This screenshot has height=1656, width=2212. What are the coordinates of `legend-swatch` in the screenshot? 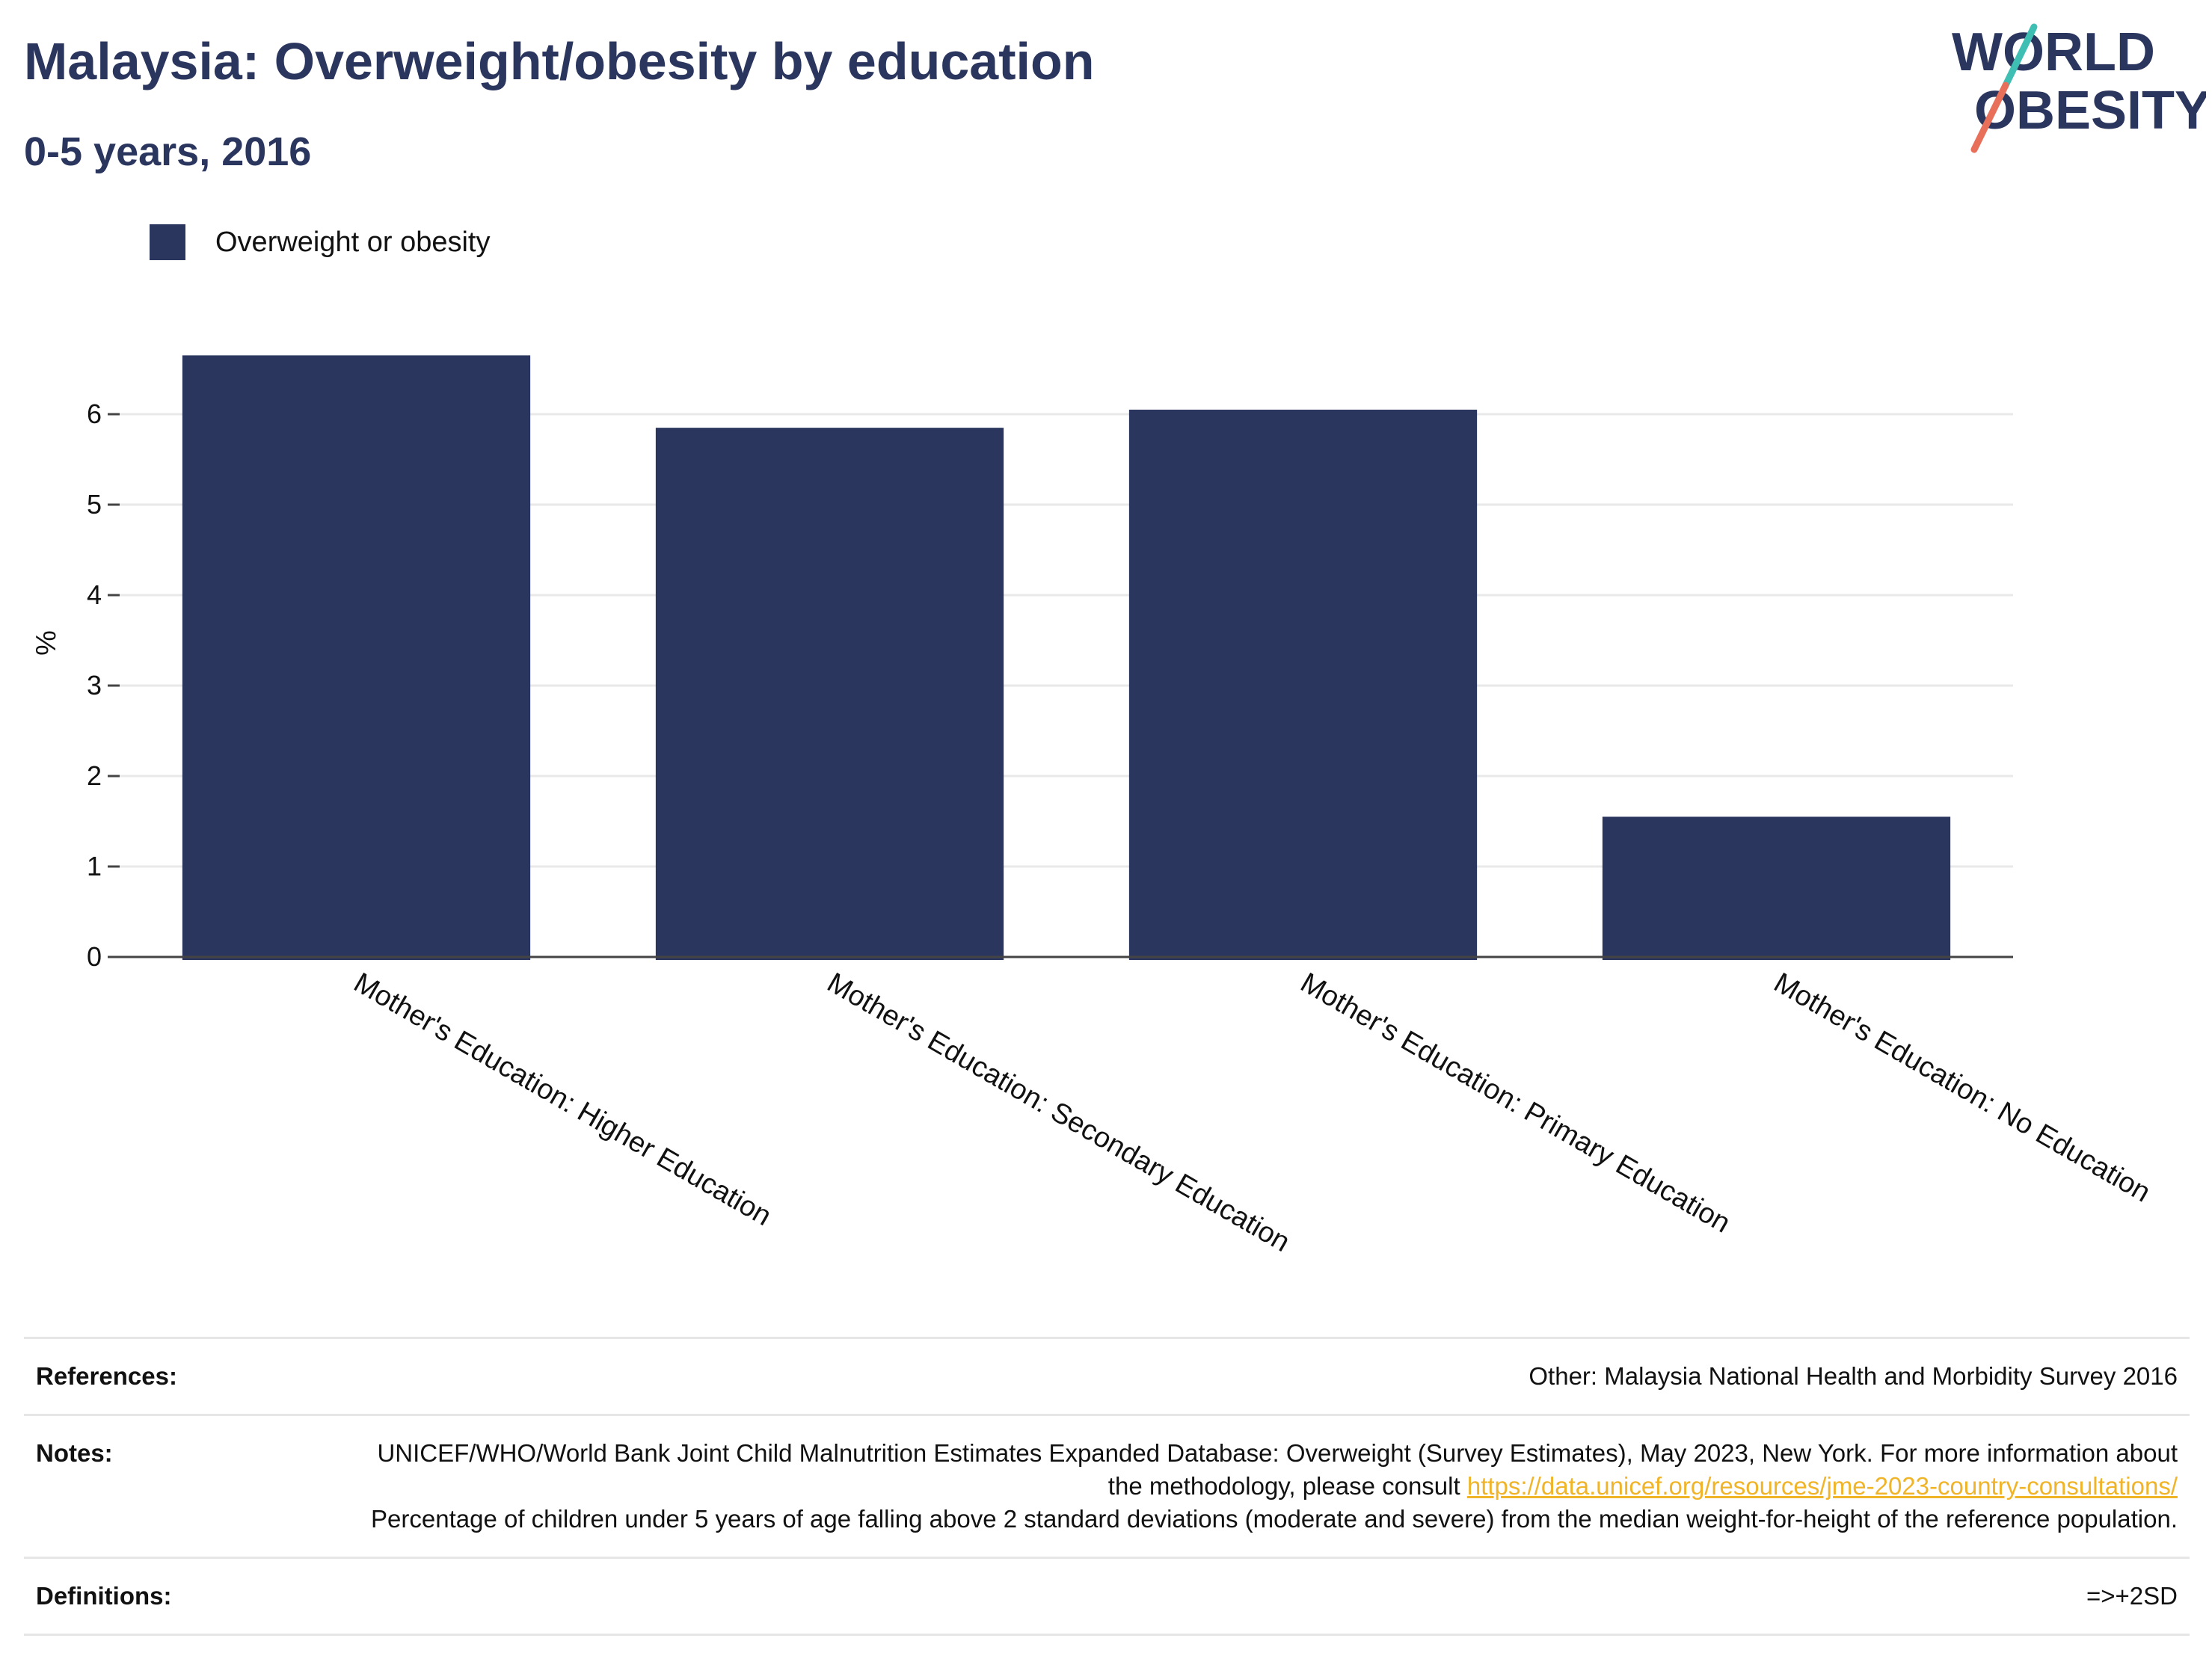 It's located at (167, 242).